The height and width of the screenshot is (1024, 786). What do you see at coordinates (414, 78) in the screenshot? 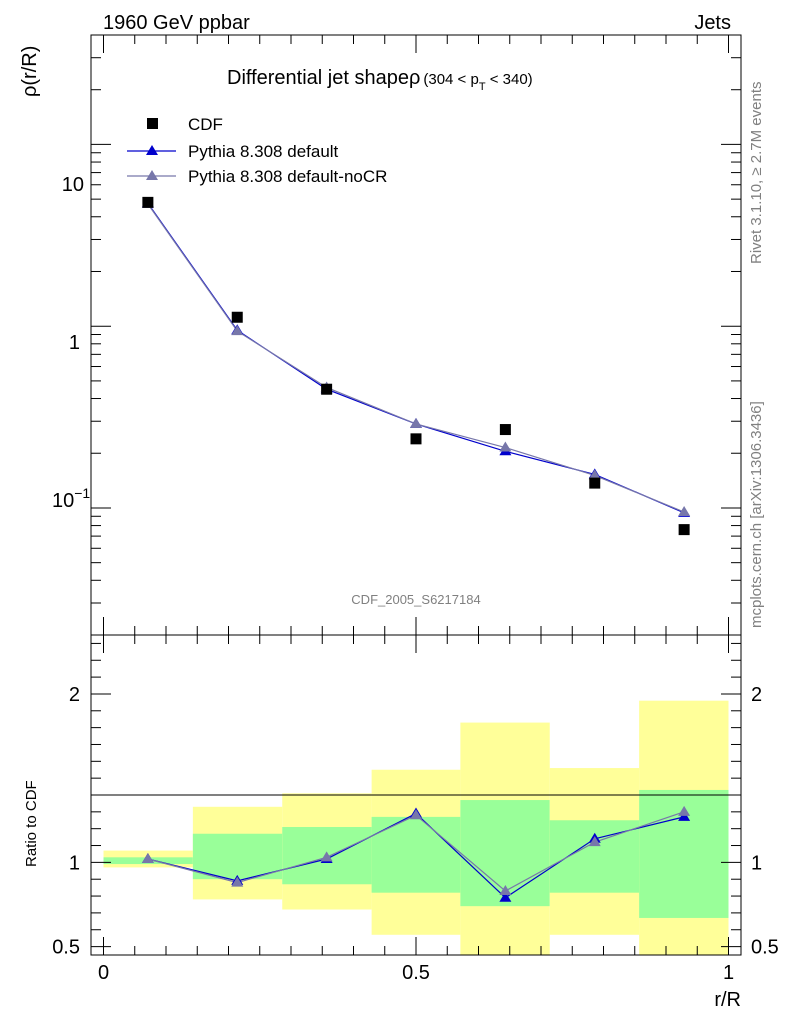
I see `main-title-rho: ρ` at bounding box center [414, 78].